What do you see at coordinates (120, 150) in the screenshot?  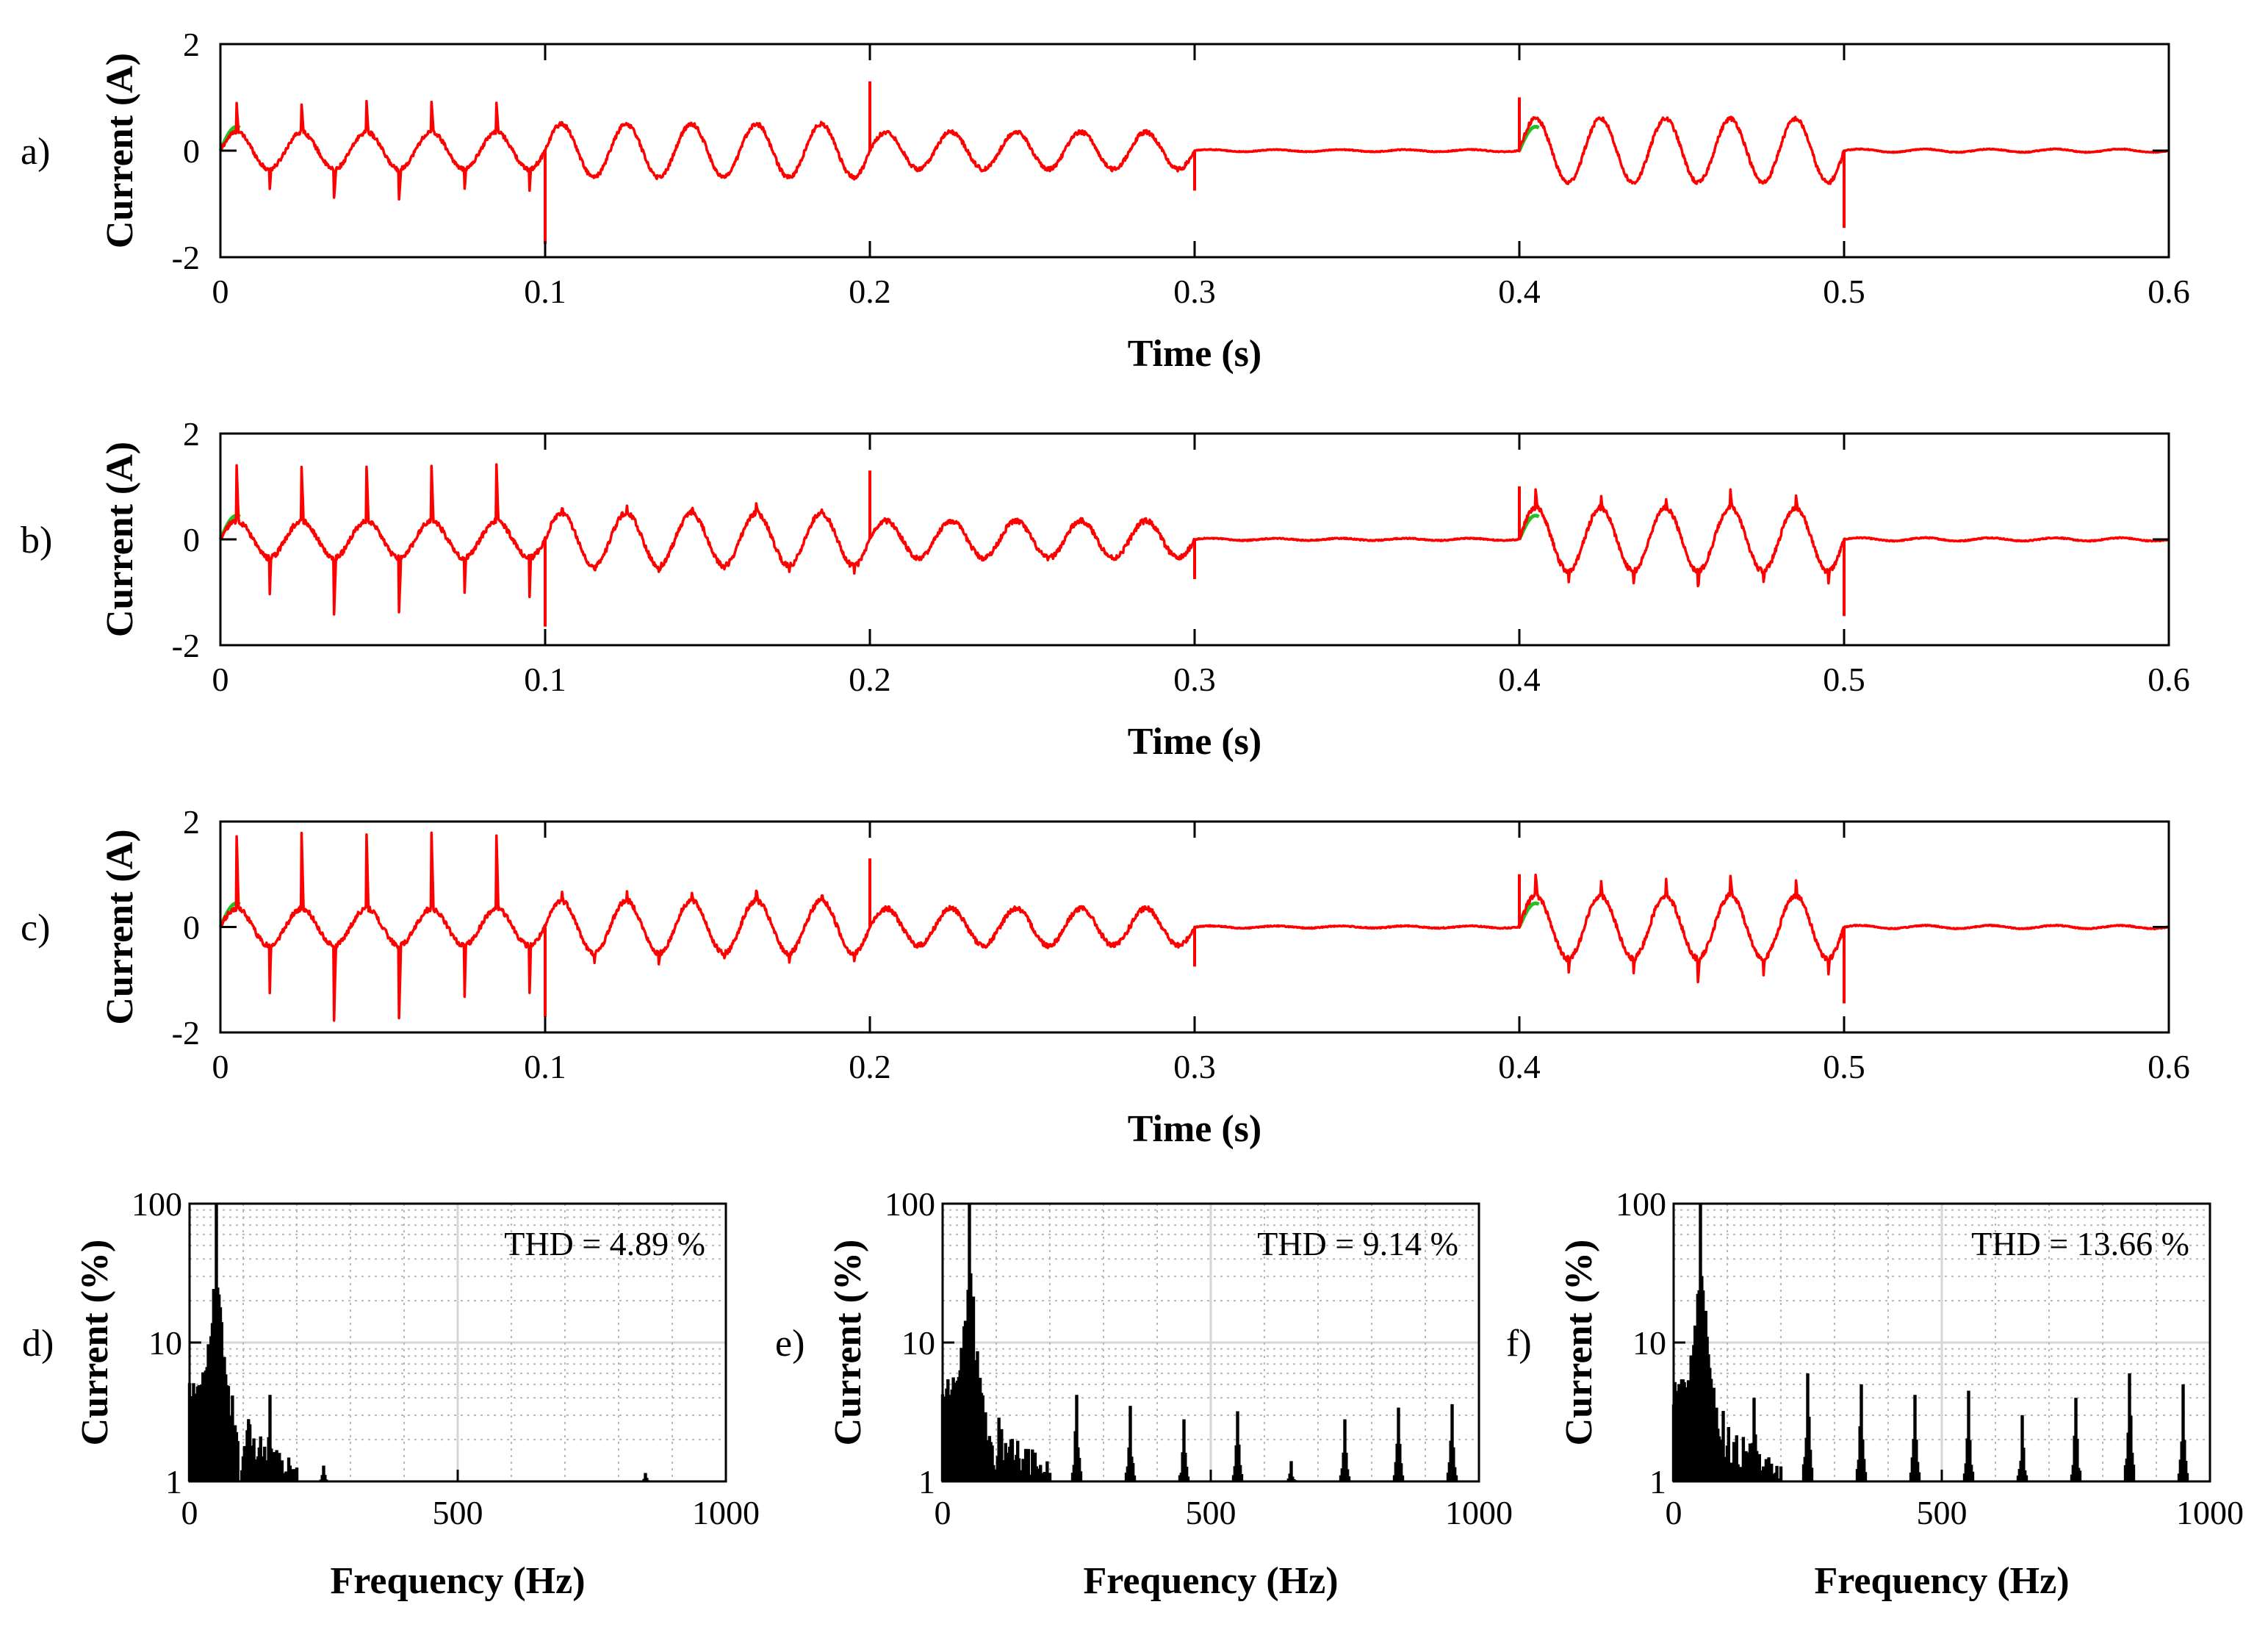 I see `y-axis-label: Current (A)` at bounding box center [120, 150].